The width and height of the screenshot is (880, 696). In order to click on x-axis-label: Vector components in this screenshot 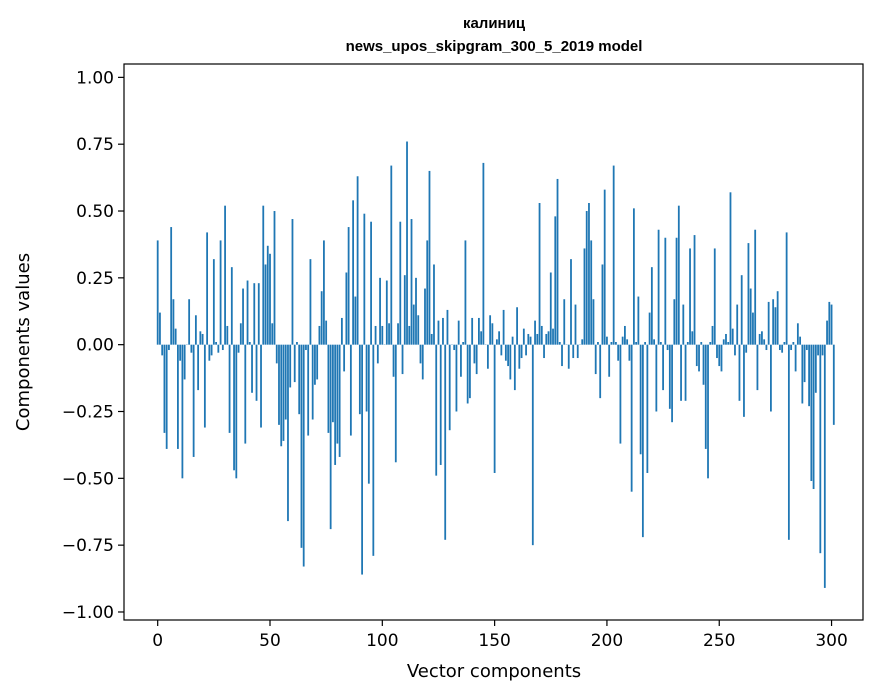, I will do `click(494, 671)`.